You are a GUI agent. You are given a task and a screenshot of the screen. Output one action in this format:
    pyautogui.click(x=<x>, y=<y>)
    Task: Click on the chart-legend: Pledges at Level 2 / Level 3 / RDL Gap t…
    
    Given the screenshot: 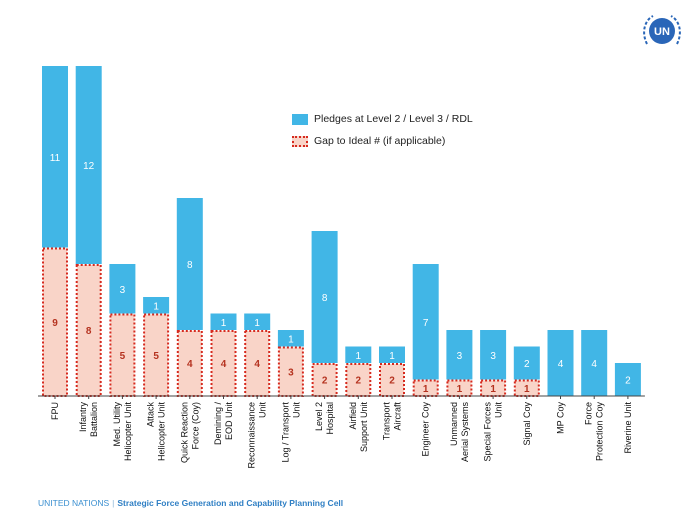 What is the action you would take?
    pyautogui.click(x=382, y=132)
    